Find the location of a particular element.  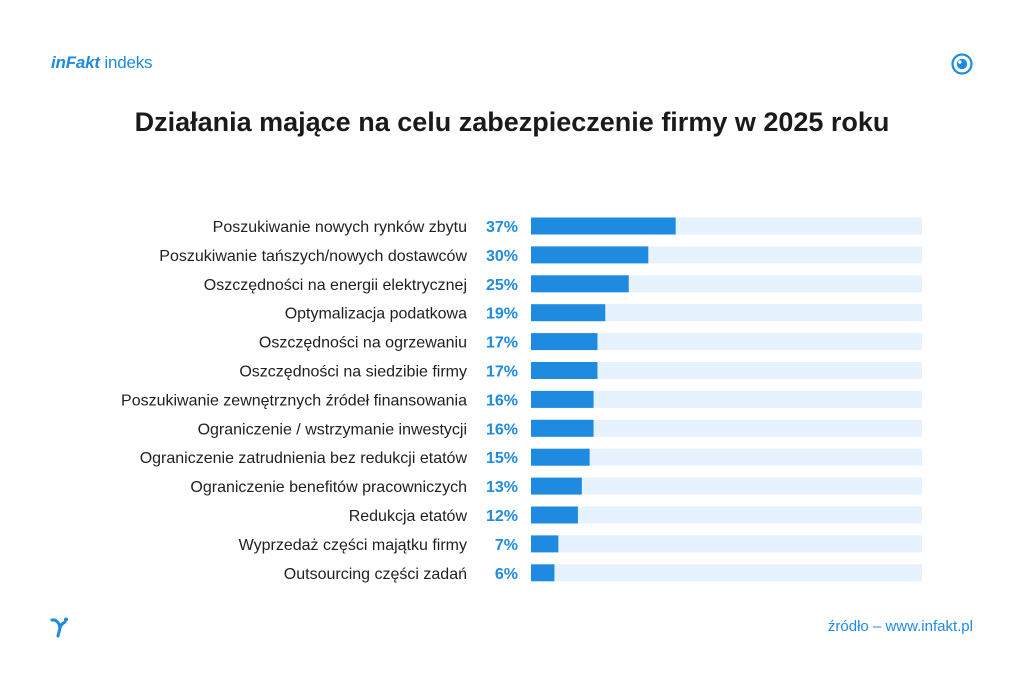

brand-logo: inFakt indeks is located at coordinates (102, 63).